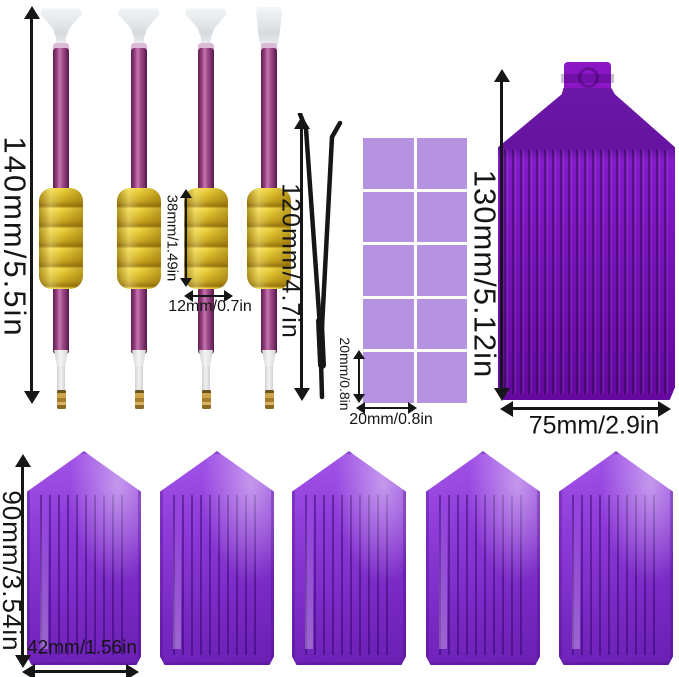  Describe the element at coordinates (386, 408) in the screenshot. I see `dim-arrow-wax-width` at that location.